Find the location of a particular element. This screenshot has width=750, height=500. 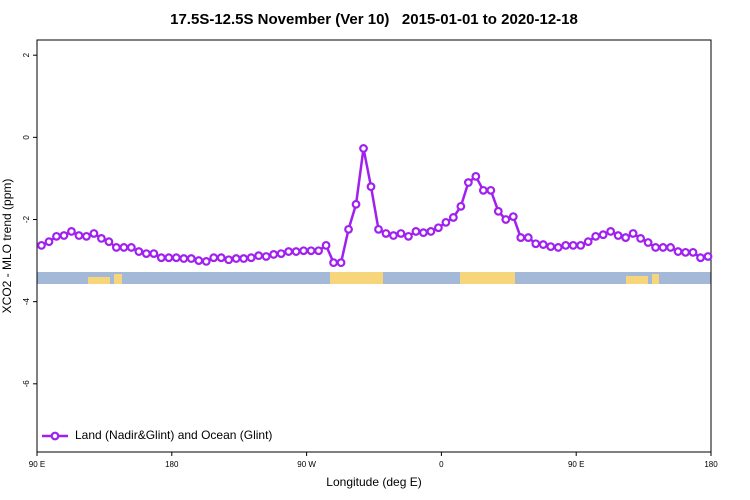

x-tick-label: 90 W is located at coordinates (306, 464).